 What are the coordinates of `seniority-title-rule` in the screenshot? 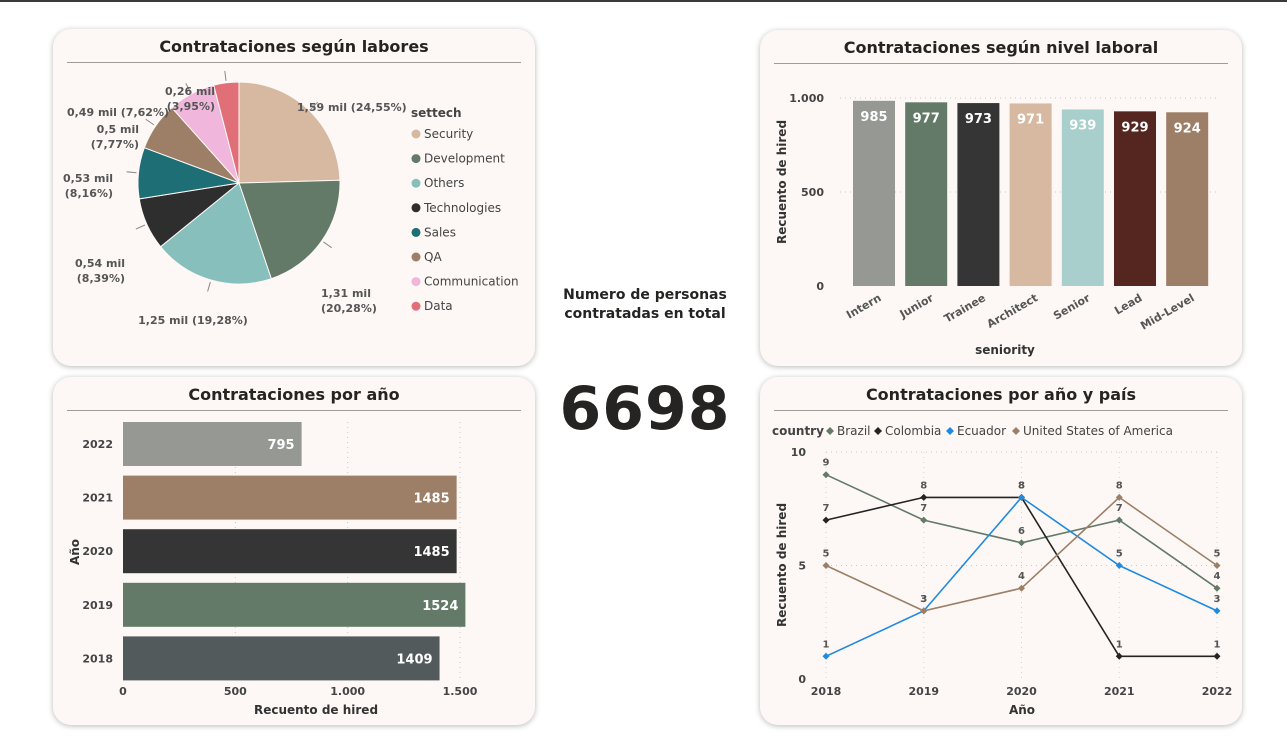 It's located at (1001, 63).